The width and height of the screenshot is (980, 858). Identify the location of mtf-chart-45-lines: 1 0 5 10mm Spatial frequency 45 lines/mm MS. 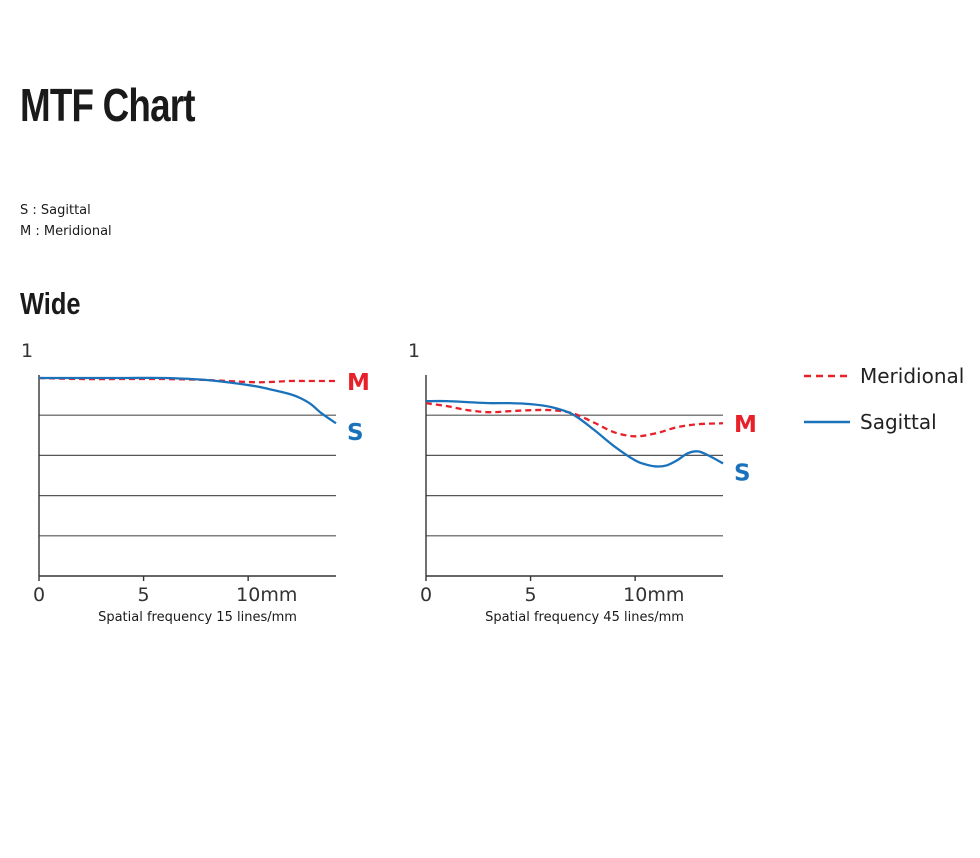
(582, 482).